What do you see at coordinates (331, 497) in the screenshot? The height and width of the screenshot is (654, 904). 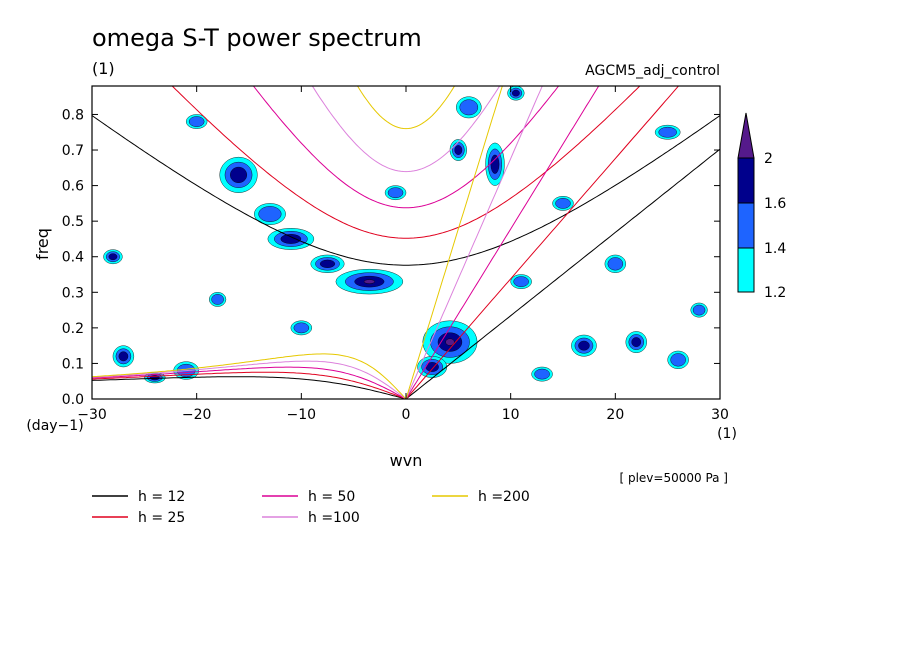 I see `legend-label: h = 50` at bounding box center [331, 497].